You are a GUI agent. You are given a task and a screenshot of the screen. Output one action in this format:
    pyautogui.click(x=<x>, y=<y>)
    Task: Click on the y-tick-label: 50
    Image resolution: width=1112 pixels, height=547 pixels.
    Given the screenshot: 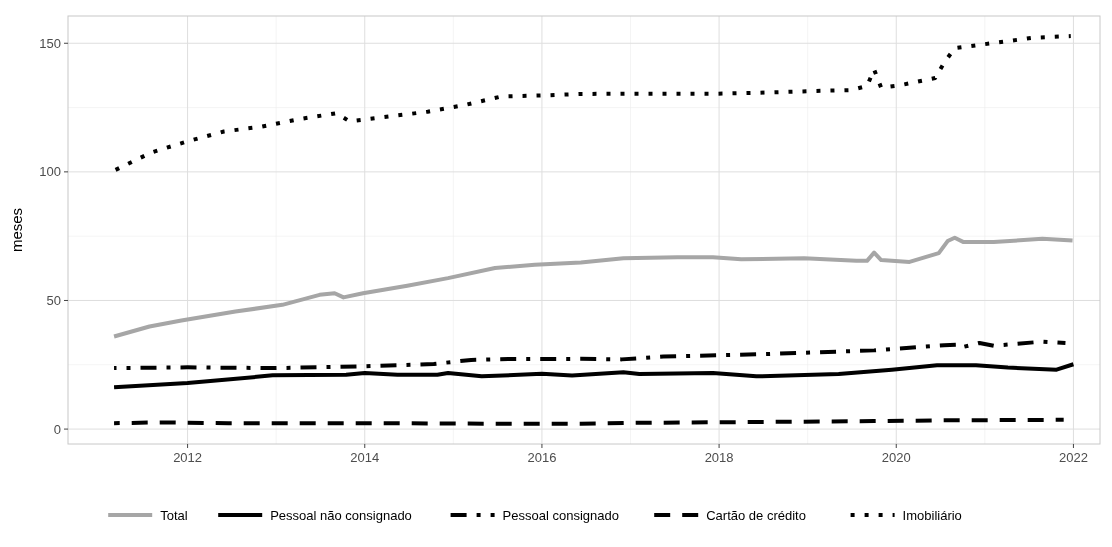 What is the action you would take?
    pyautogui.click(x=53, y=300)
    